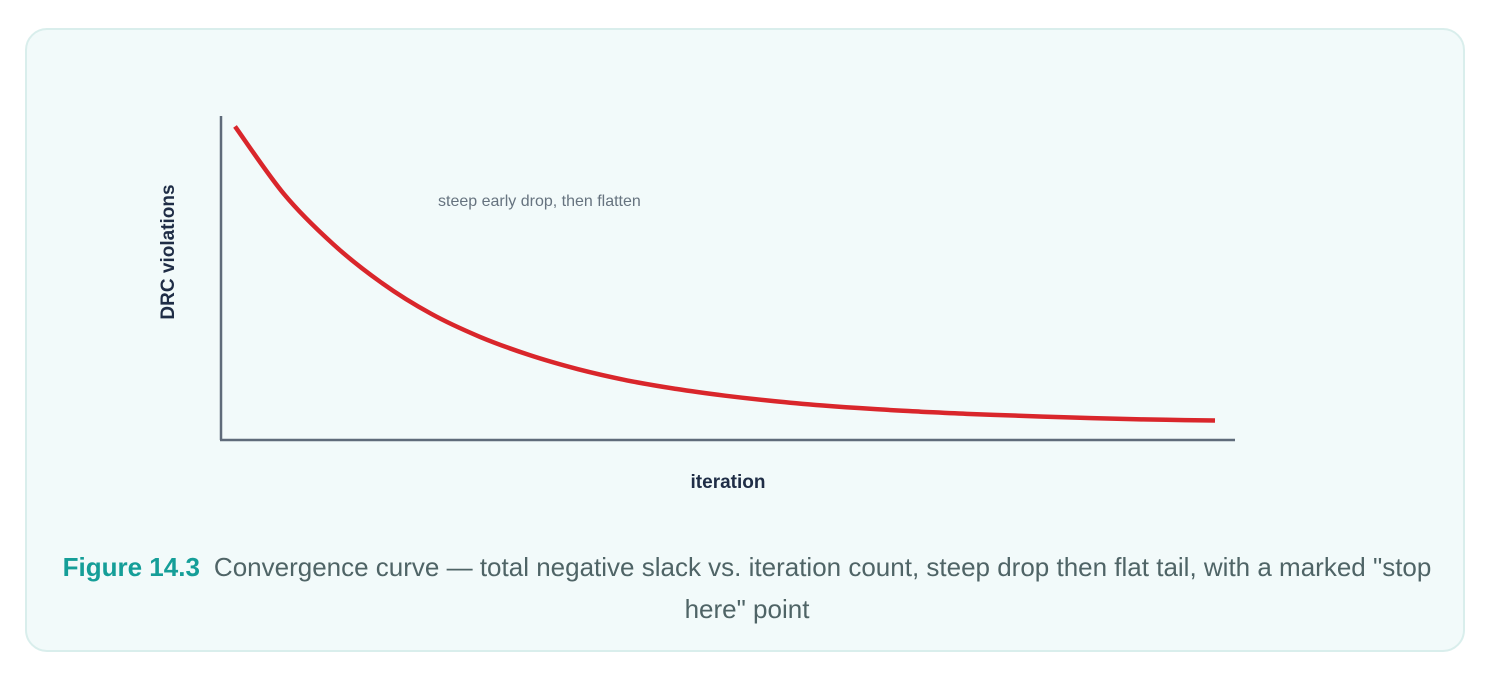 The width and height of the screenshot is (1494, 678). Describe the element at coordinates (539, 201) in the screenshot. I see `annotation-text: steep early drop, then flatten` at that location.